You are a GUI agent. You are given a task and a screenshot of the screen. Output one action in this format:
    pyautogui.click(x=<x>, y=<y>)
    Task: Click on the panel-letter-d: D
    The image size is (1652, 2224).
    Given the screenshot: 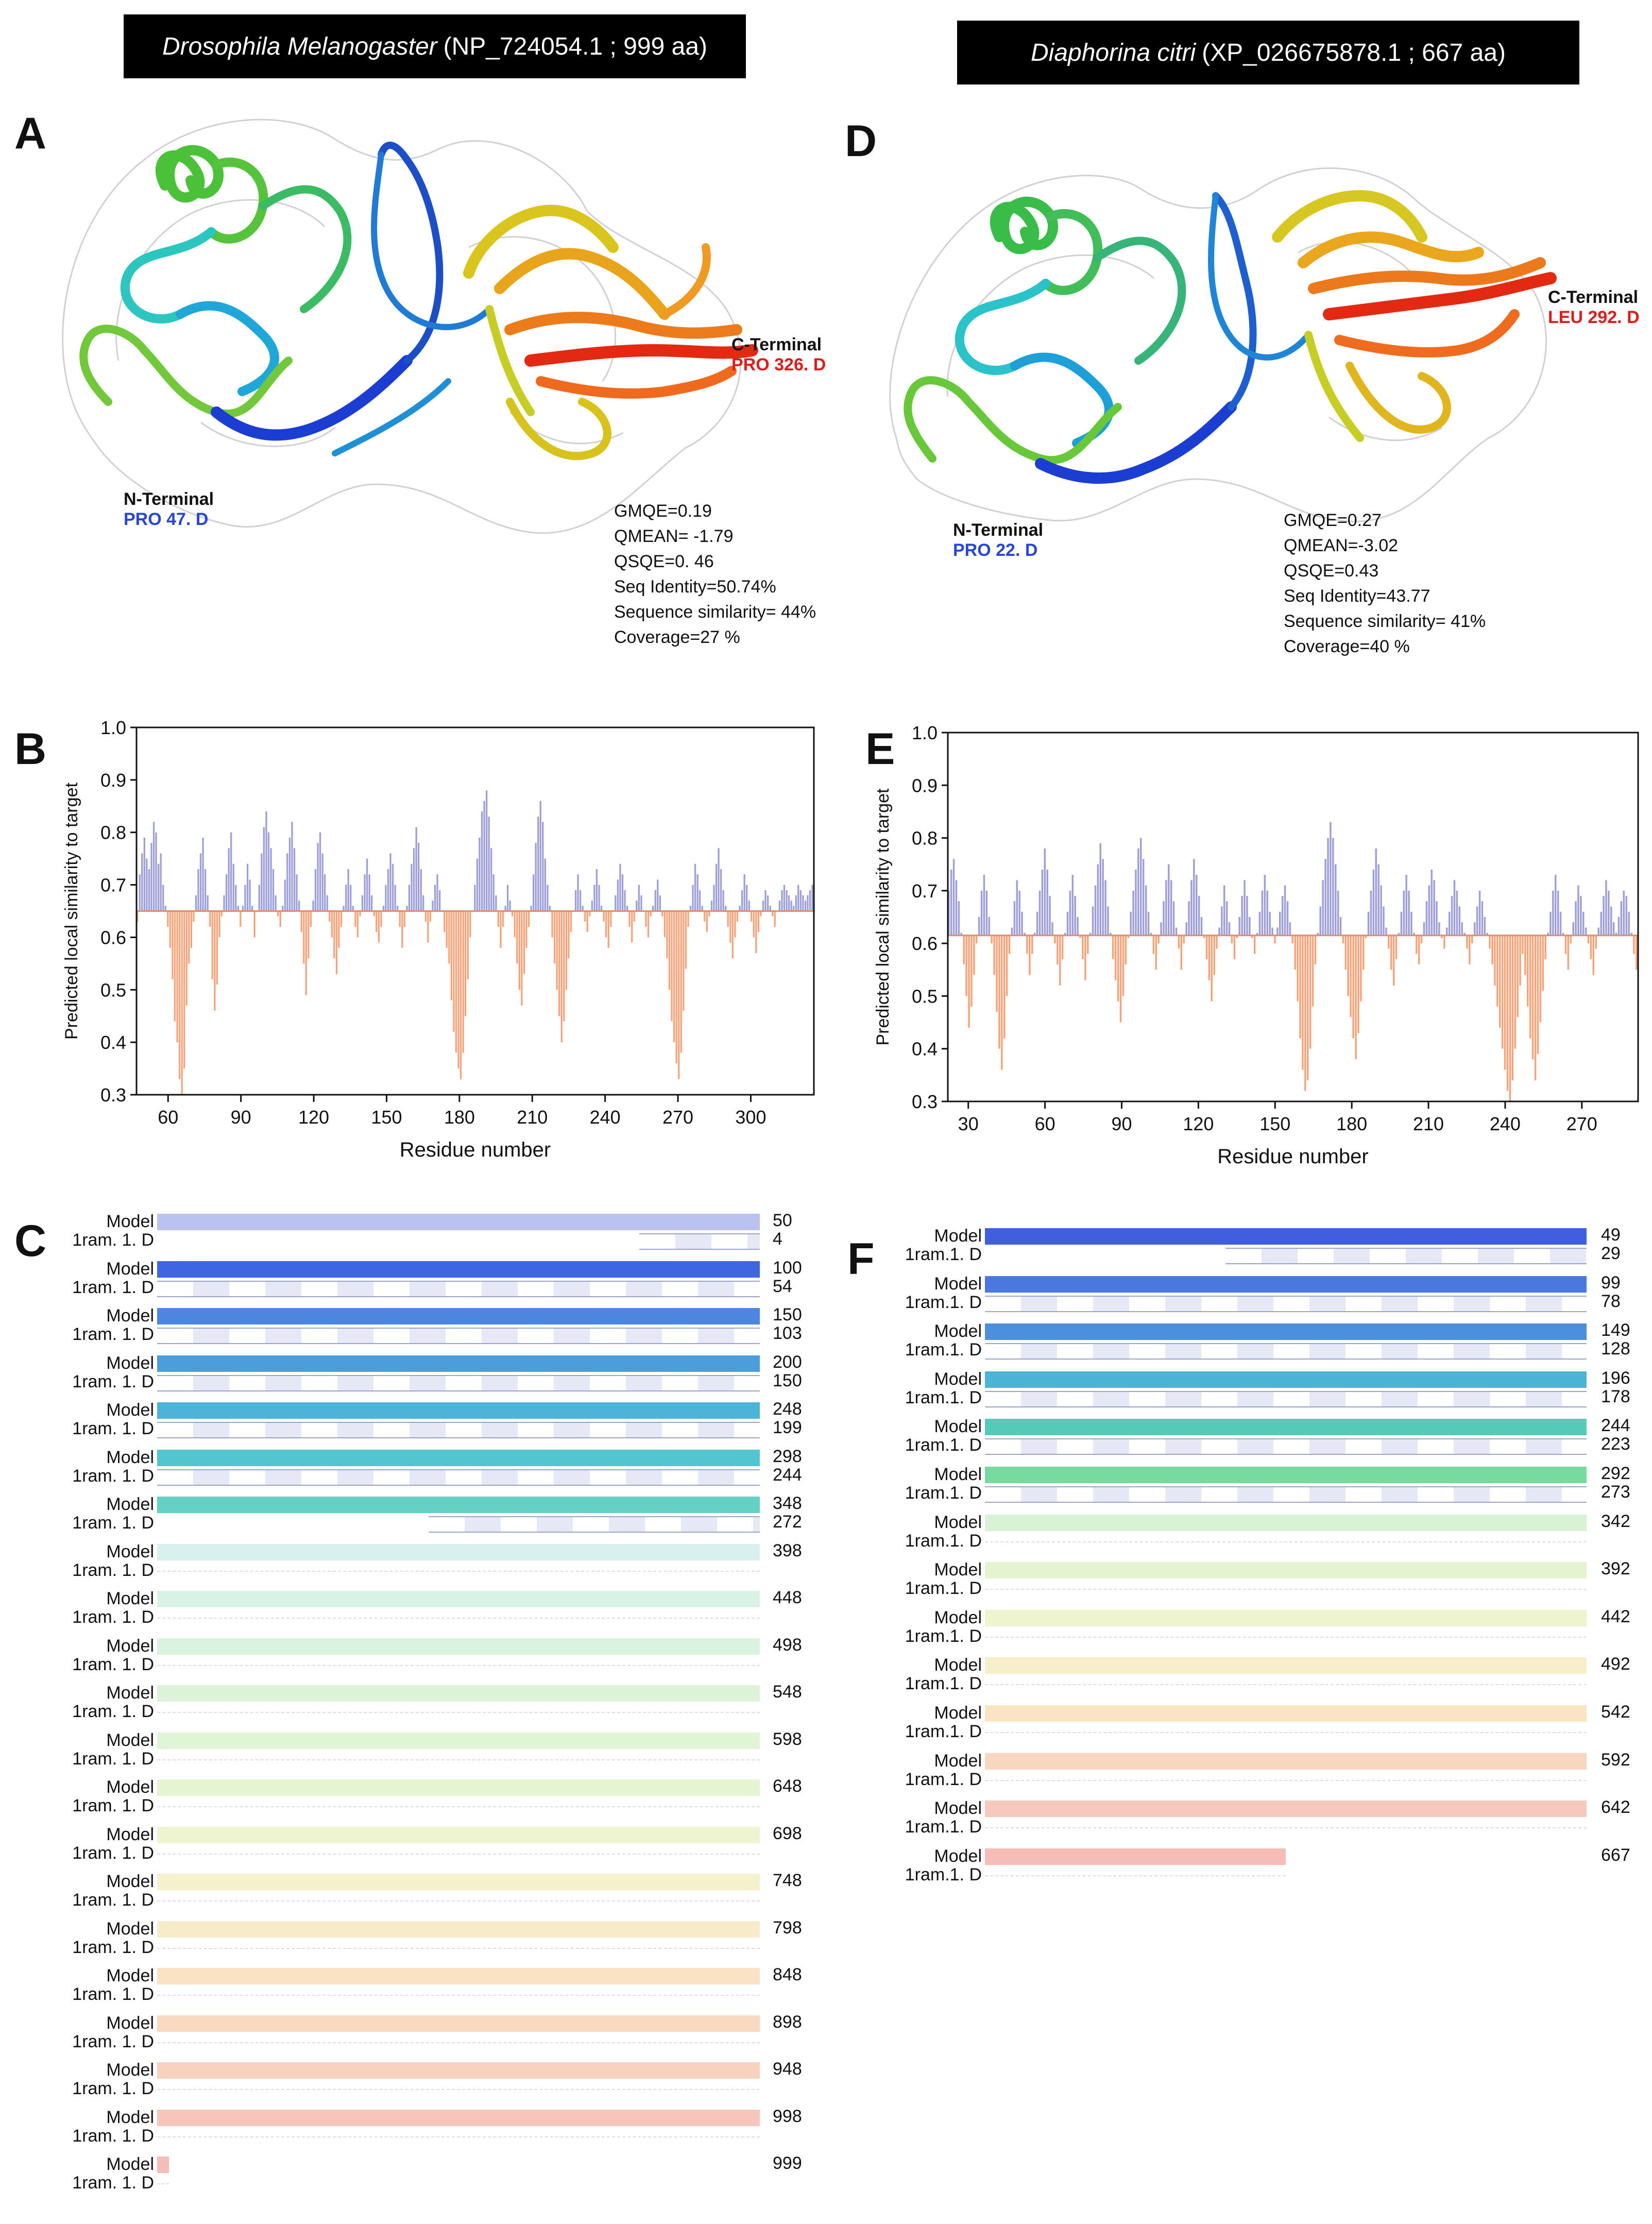 What is the action you would take?
    pyautogui.click(x=861, y=141)
    